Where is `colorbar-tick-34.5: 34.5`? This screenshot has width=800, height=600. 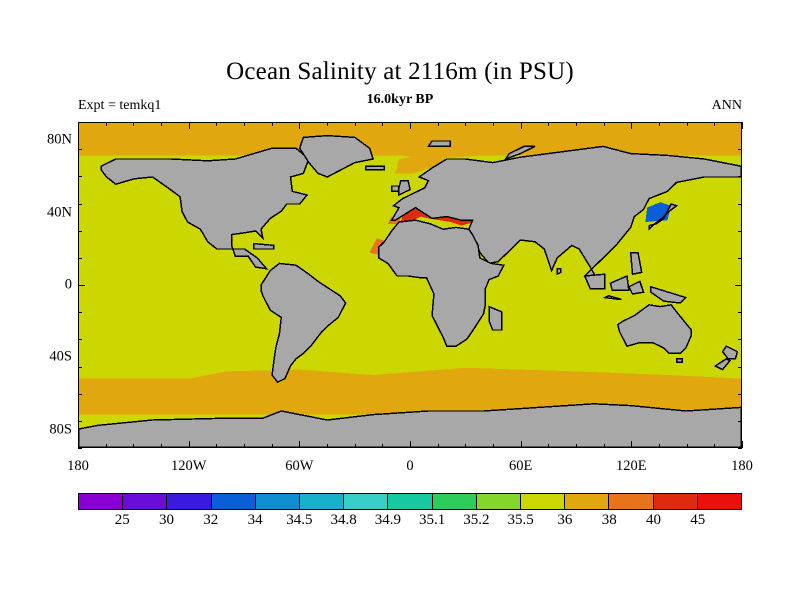 colorbar-tick-34.5: 34.5 is located at coordinates (299, 520).